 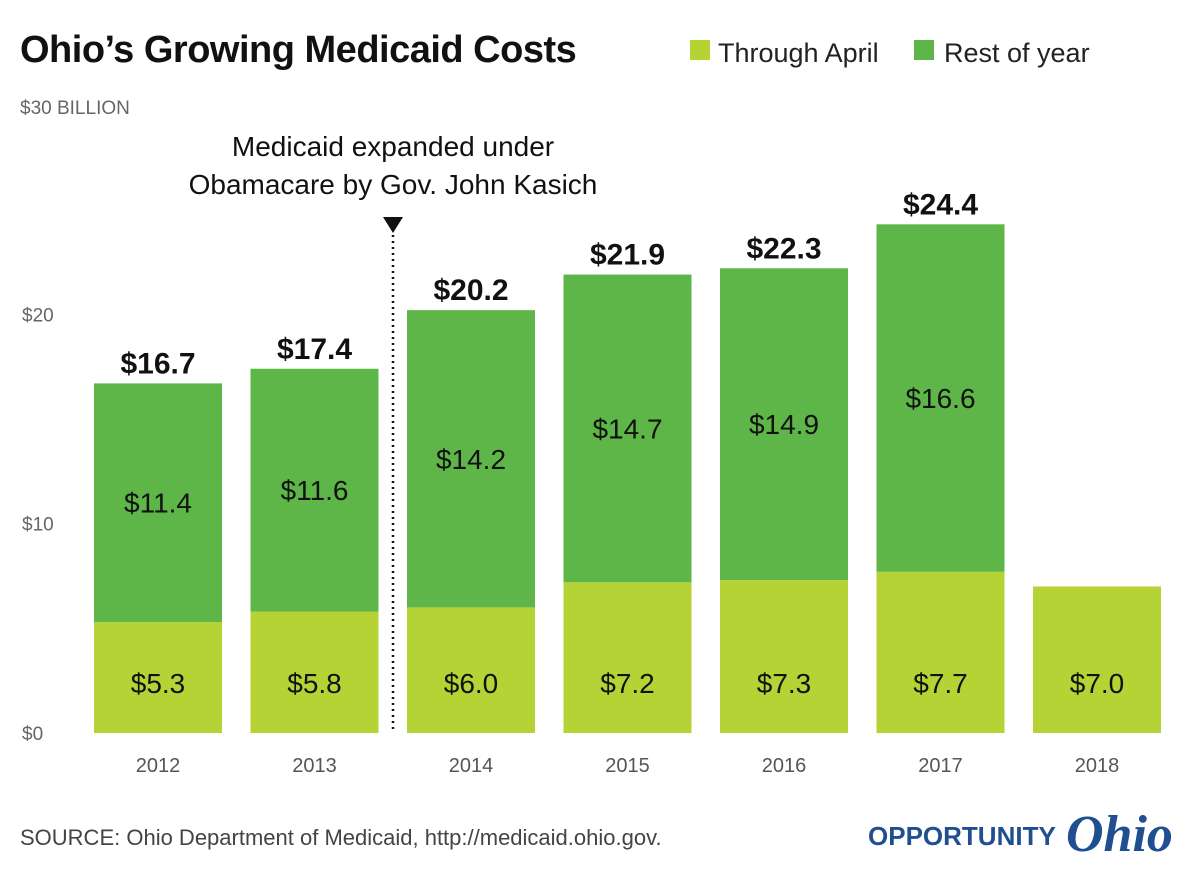 I want to click on bar-group-2016: $7.3 $14.9 $22.3, so click(x=784, y=482).